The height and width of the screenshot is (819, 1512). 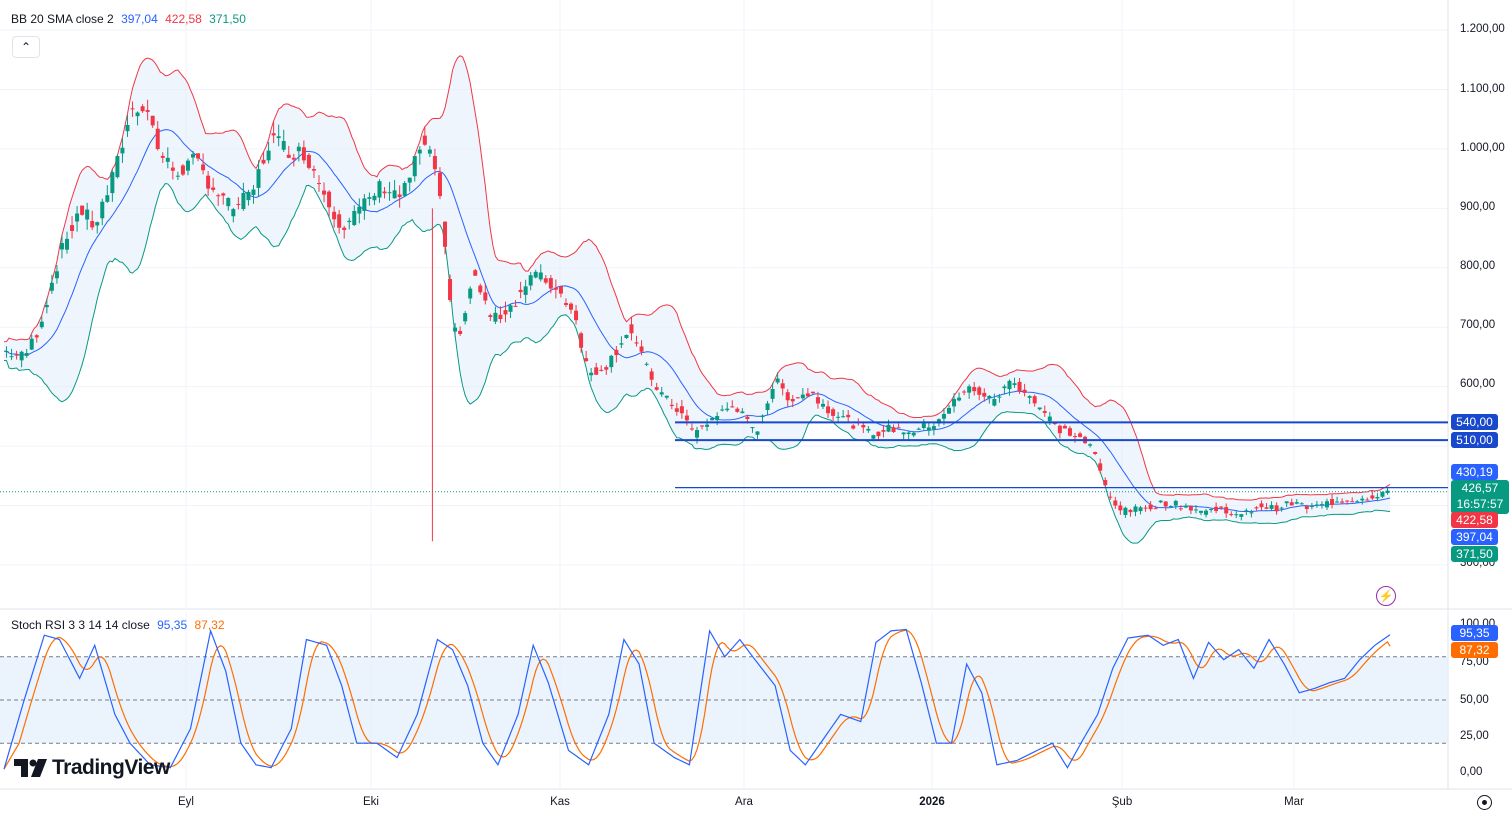 What do you see at coordinates (932, 802) in the screenshot?
I see `time-label: 2026` at bounding box center [932, 802].